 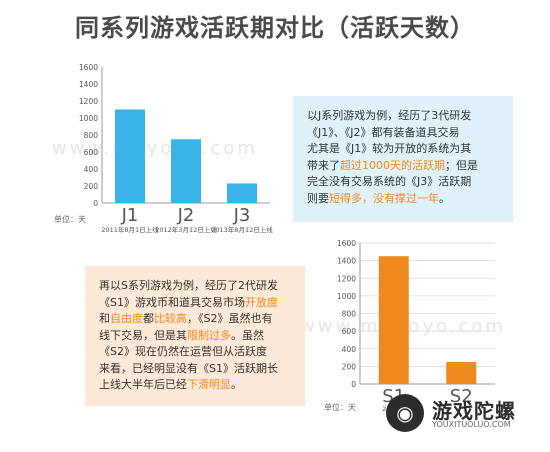 What do you see at coordinates (104, 318) in the screenshot?
I see `body-text: 和` at bounding box center [104, 318].